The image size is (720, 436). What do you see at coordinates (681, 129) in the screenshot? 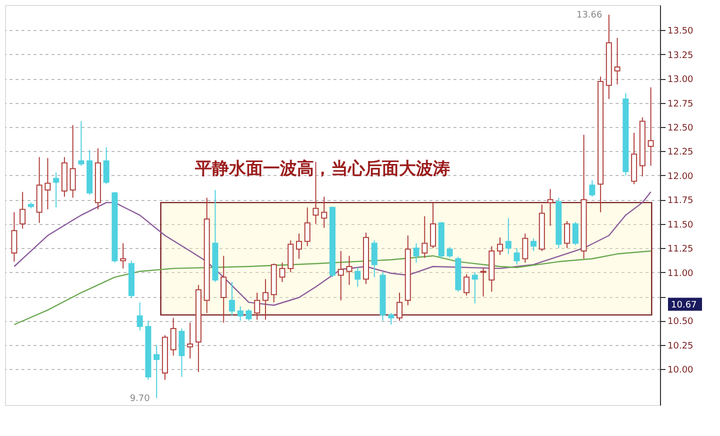
I see `y-tick-label: 12.50` at bounding box center [681, 129].